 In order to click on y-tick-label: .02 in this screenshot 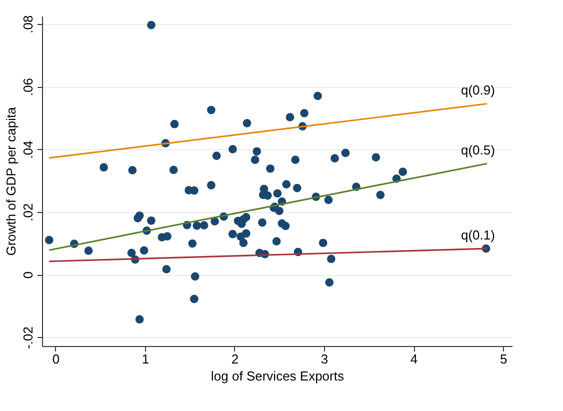, I will do `click(28, 212)`.